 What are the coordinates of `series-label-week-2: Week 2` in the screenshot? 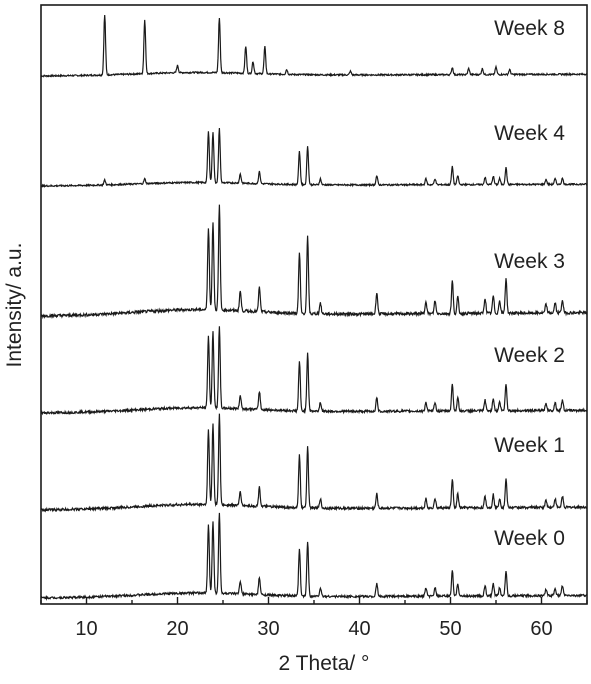 It's located at (529, 355).